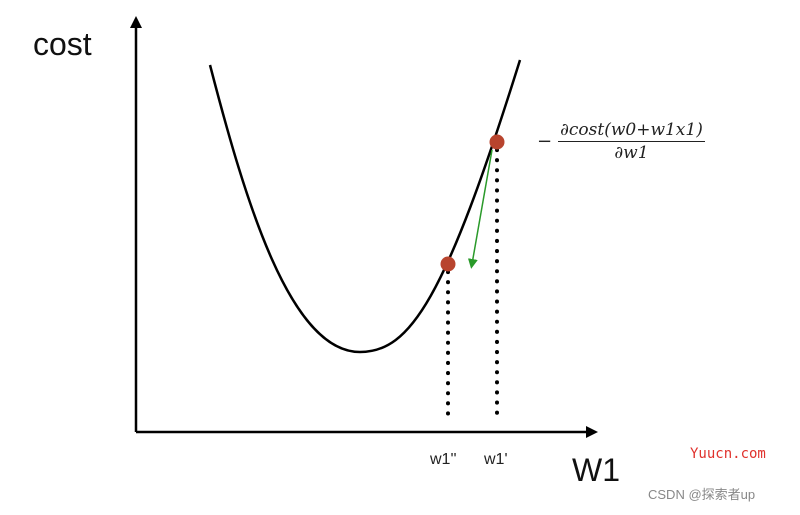 This screenshot has width=800, height=515. I want to click on formula-minus-sign: −, so click(545, 141).